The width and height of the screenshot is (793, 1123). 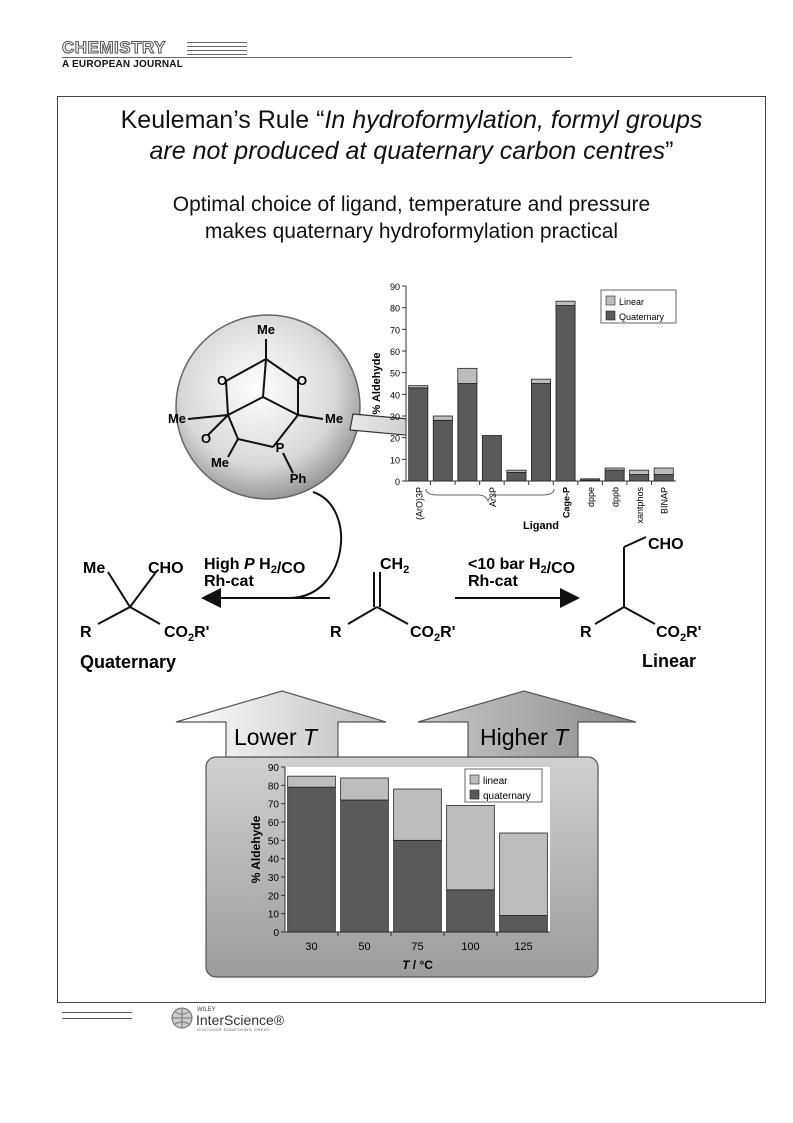 I want to click on right-condition-1: <10 bar H2/CO, so click(x=521, y=566).